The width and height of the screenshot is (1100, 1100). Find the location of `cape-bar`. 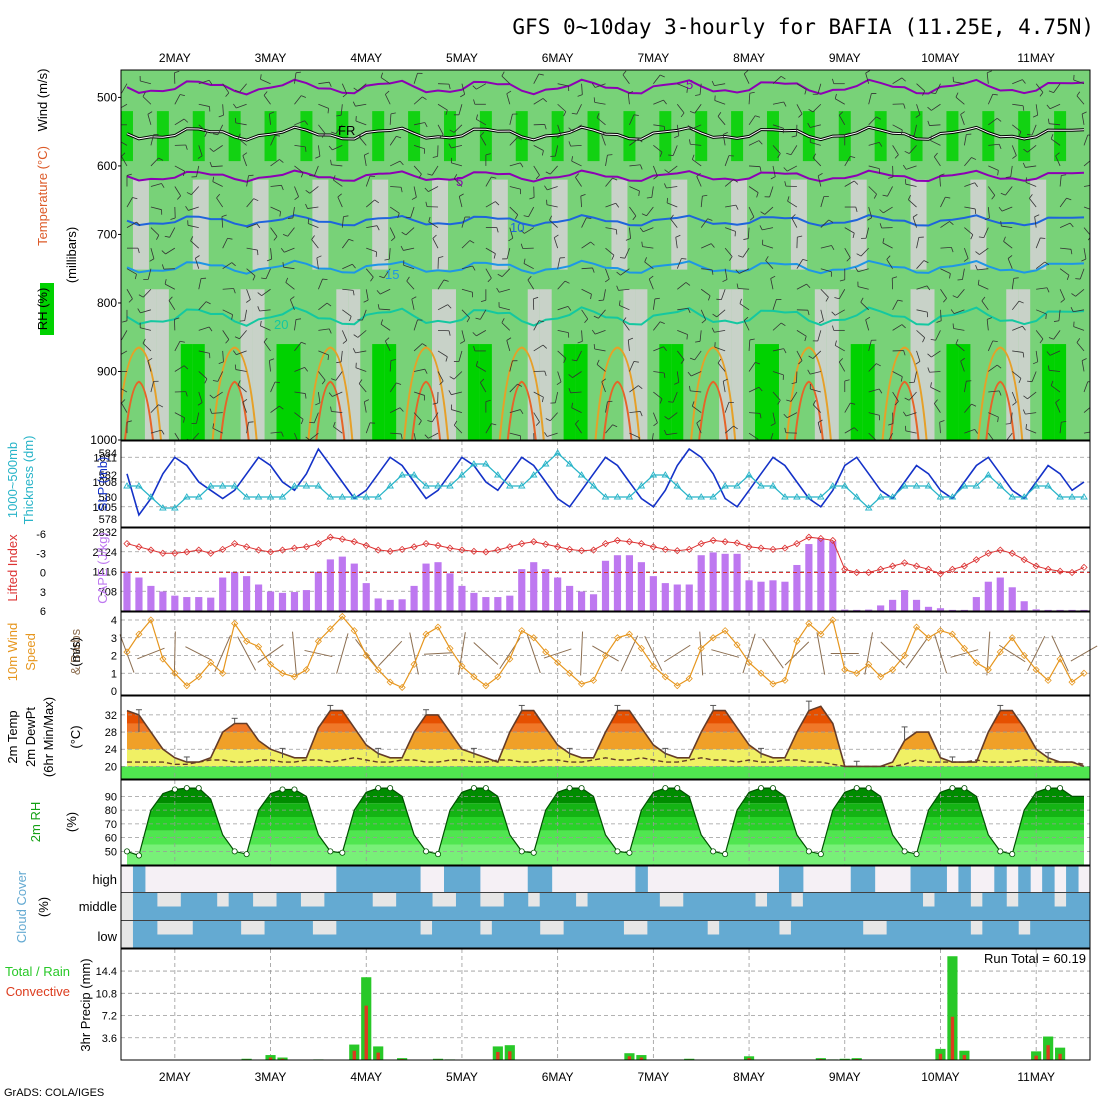

cape-bar is located at coordinates (761, 596).